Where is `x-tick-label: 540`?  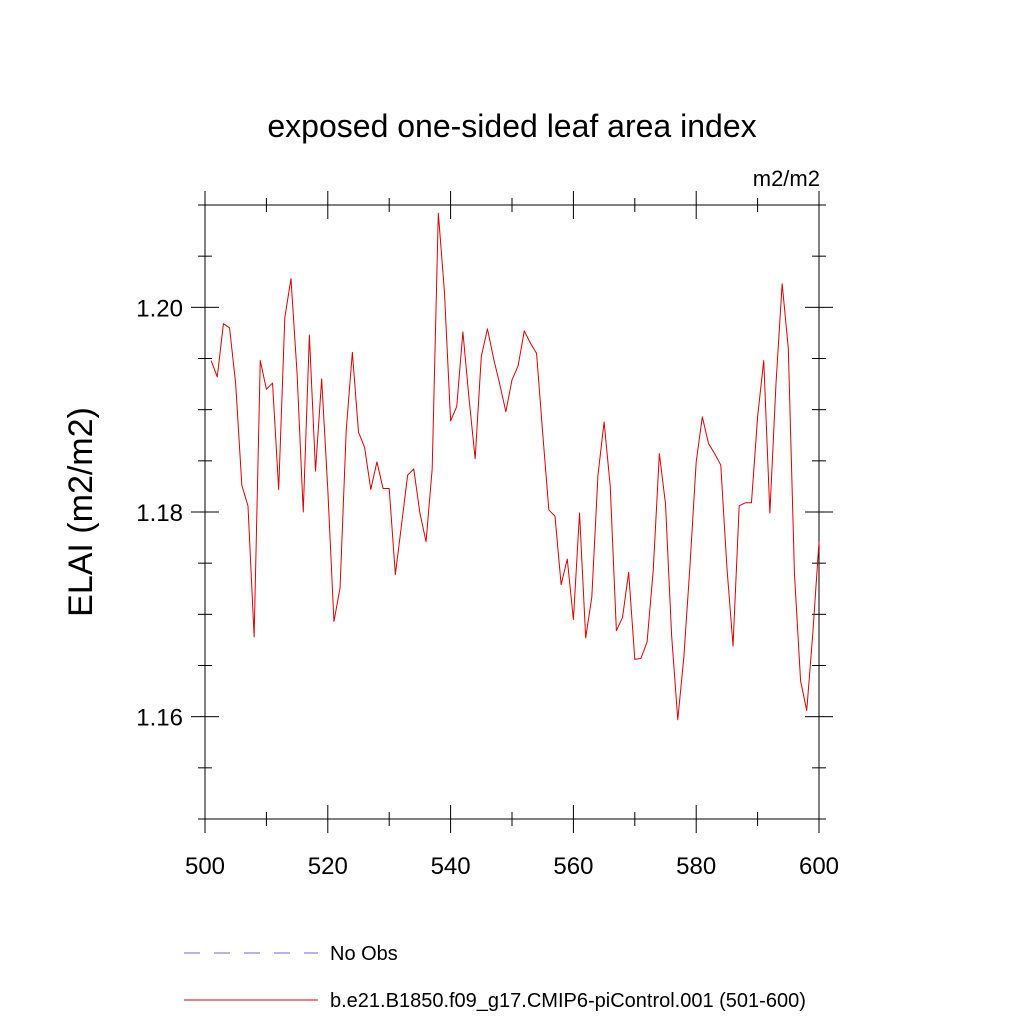 x-tick-label: 540 is located at coordinates (451, 866).